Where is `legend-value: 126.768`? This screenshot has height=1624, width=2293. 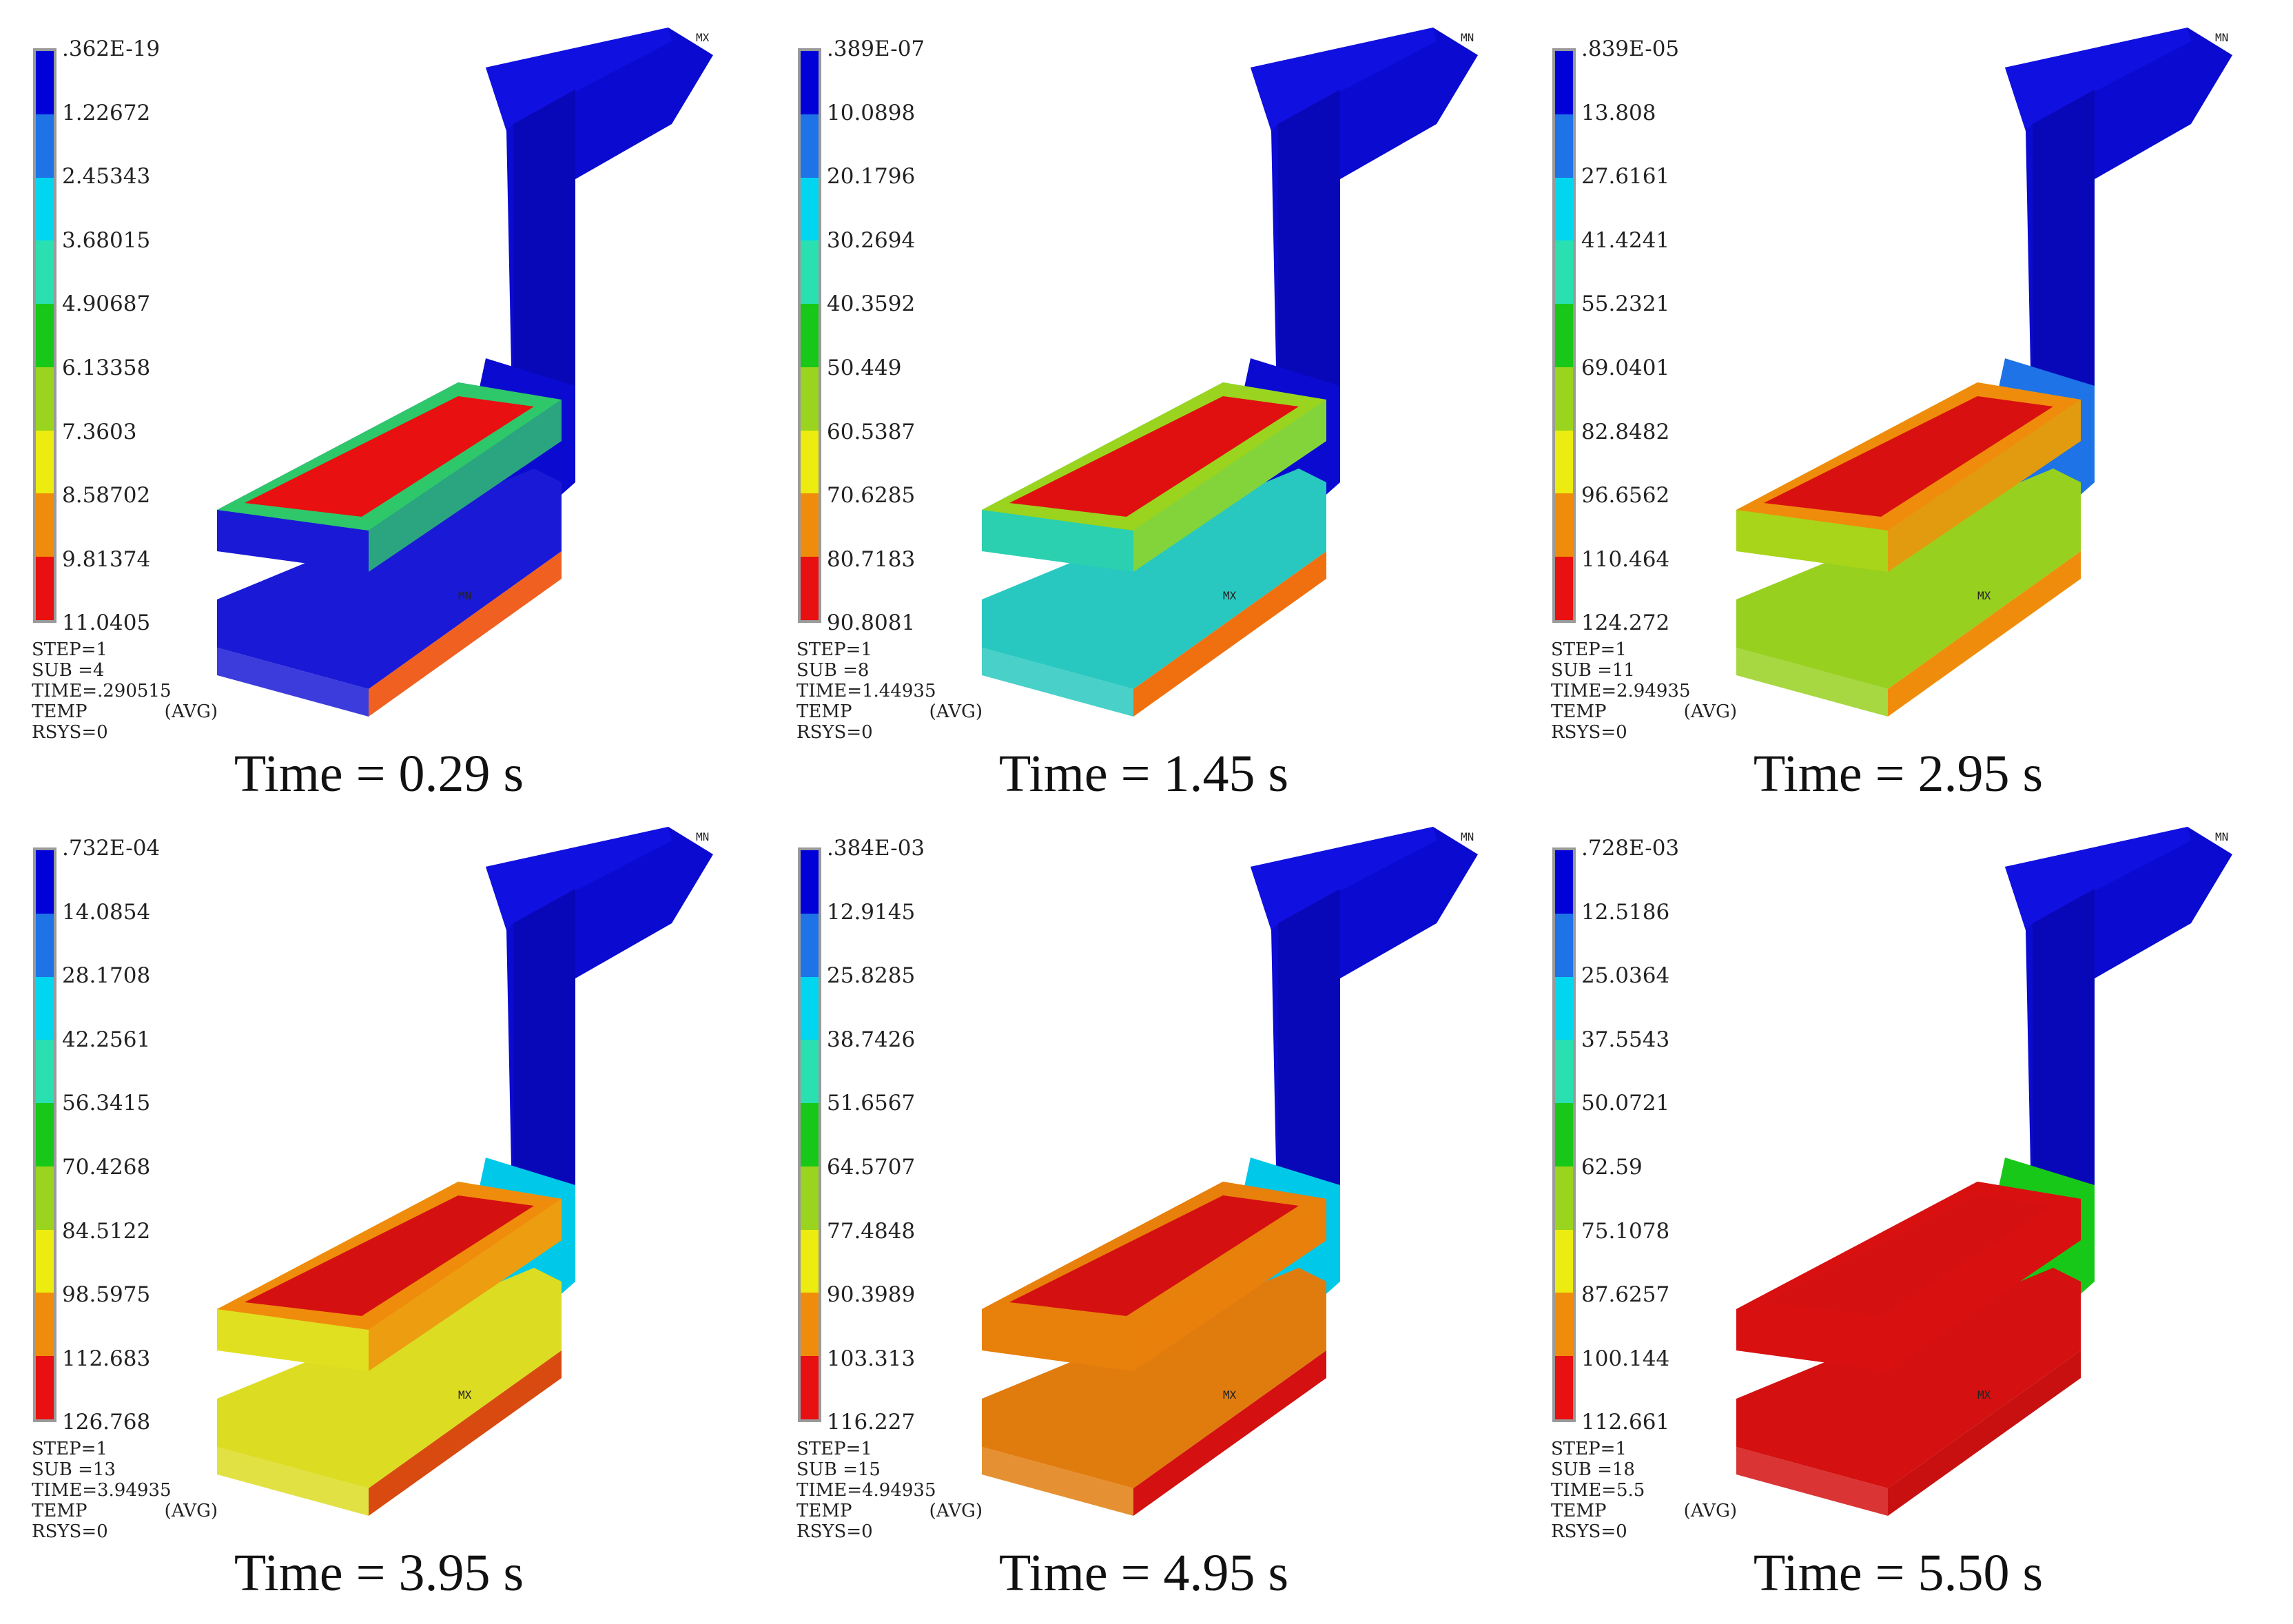
legend-value: 126.768 is located at coordinates (106, 1423).